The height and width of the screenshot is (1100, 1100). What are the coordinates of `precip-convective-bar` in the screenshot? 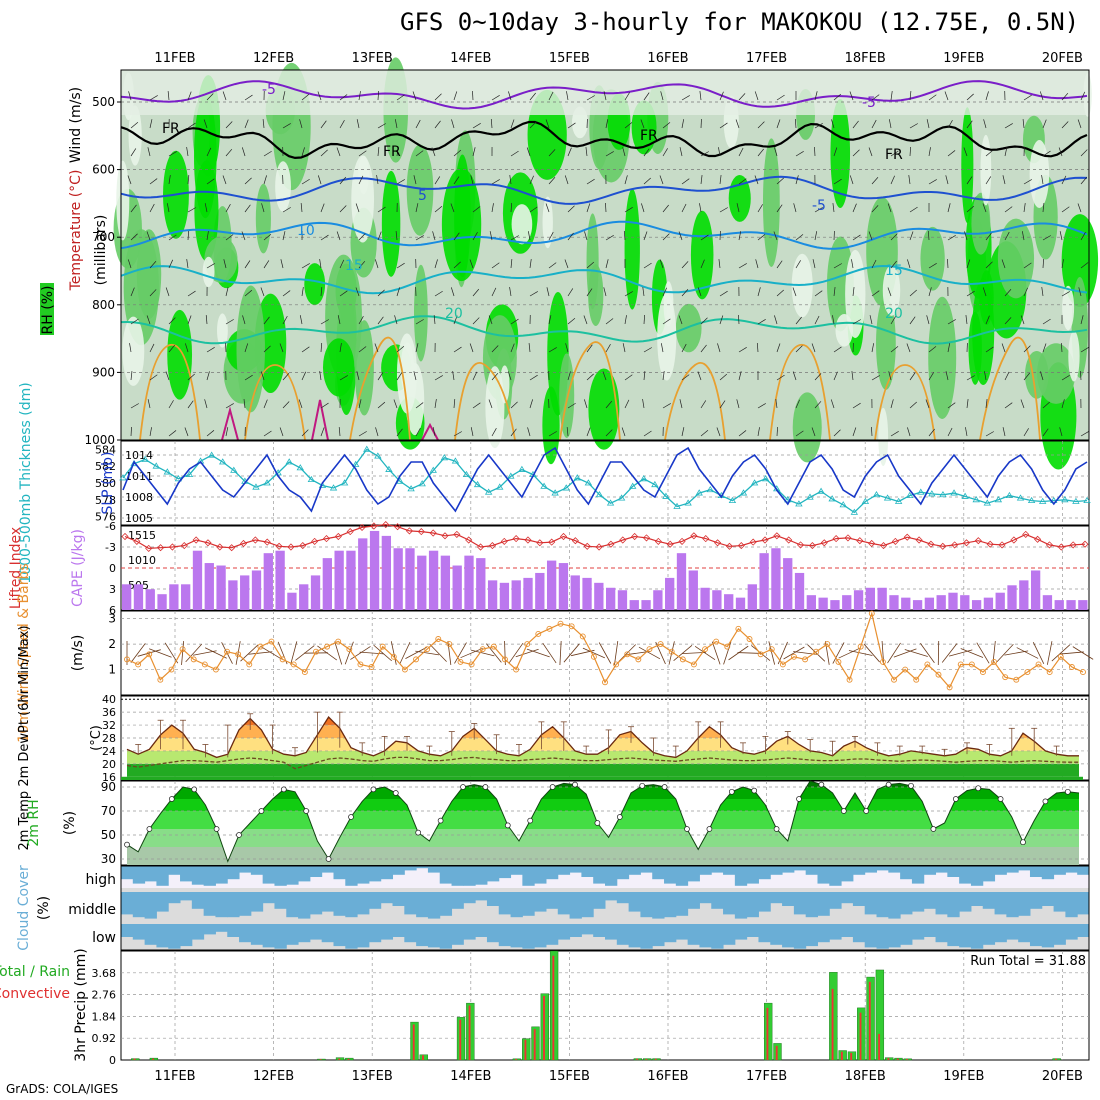 It's located at (832, 1024).